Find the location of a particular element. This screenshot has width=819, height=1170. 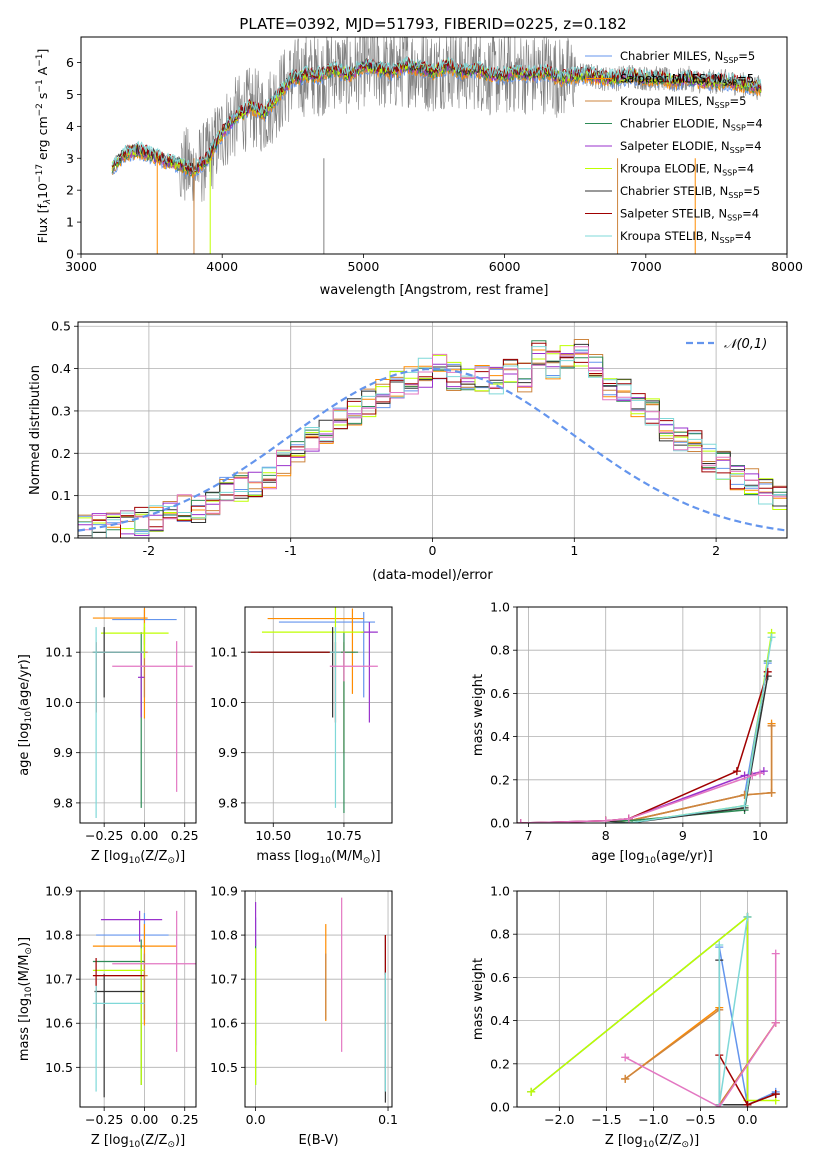

legend-text-part: Chabrier MILES, N is located at coordinates (671, 56).